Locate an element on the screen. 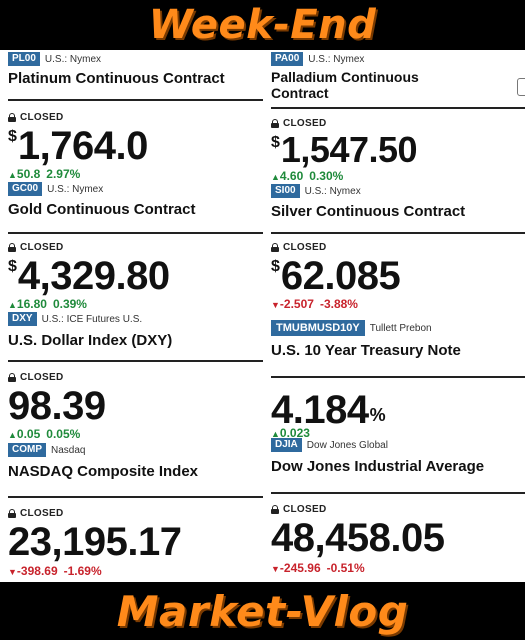 The width and height of the screenshot is (525, 640). exchange-label: Tullett Prebon is located at coordinates (400, 328).